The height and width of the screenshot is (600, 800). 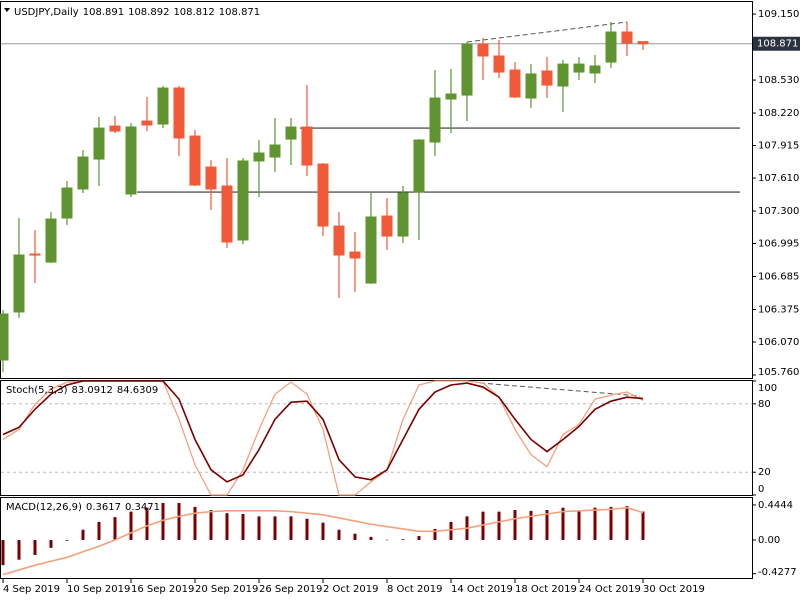 I want to click on x-tick-label: 30 Oct 2019, so click(x=674, y=589).